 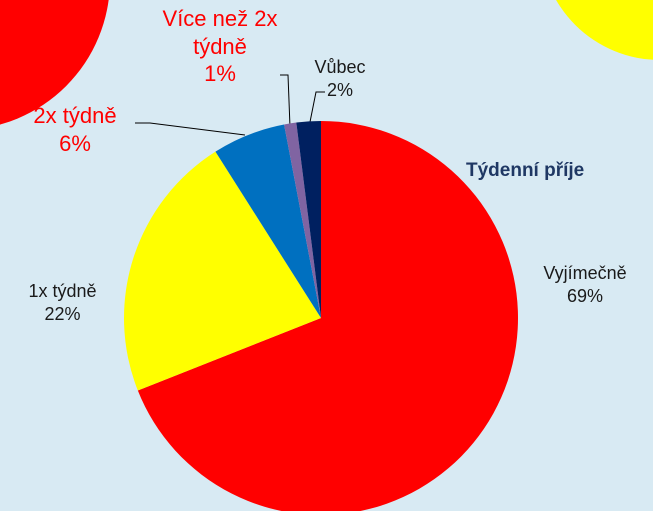 I want to click on slice-value-label: 22%, so click(x=62, y=313).